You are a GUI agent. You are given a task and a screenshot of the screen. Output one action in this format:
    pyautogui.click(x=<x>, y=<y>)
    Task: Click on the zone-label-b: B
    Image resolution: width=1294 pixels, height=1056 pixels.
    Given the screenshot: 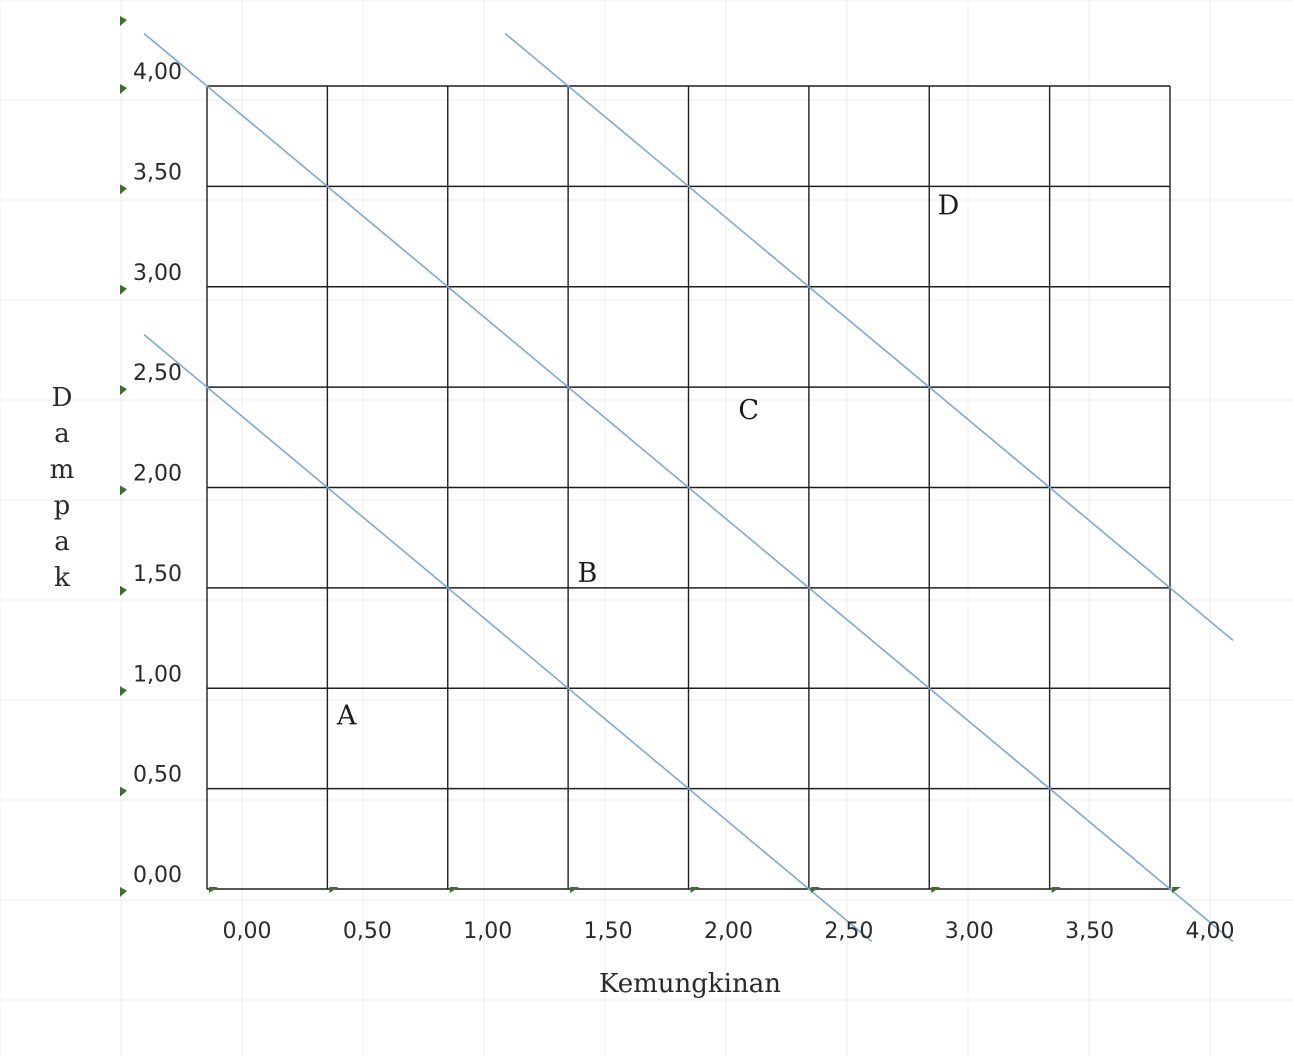 What is the action you would take?
    pyautogui.click(x=587, y=573)
    